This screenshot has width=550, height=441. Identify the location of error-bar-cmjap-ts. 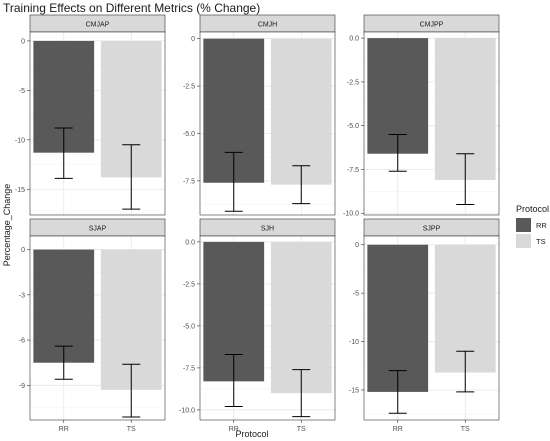
(131, 177).